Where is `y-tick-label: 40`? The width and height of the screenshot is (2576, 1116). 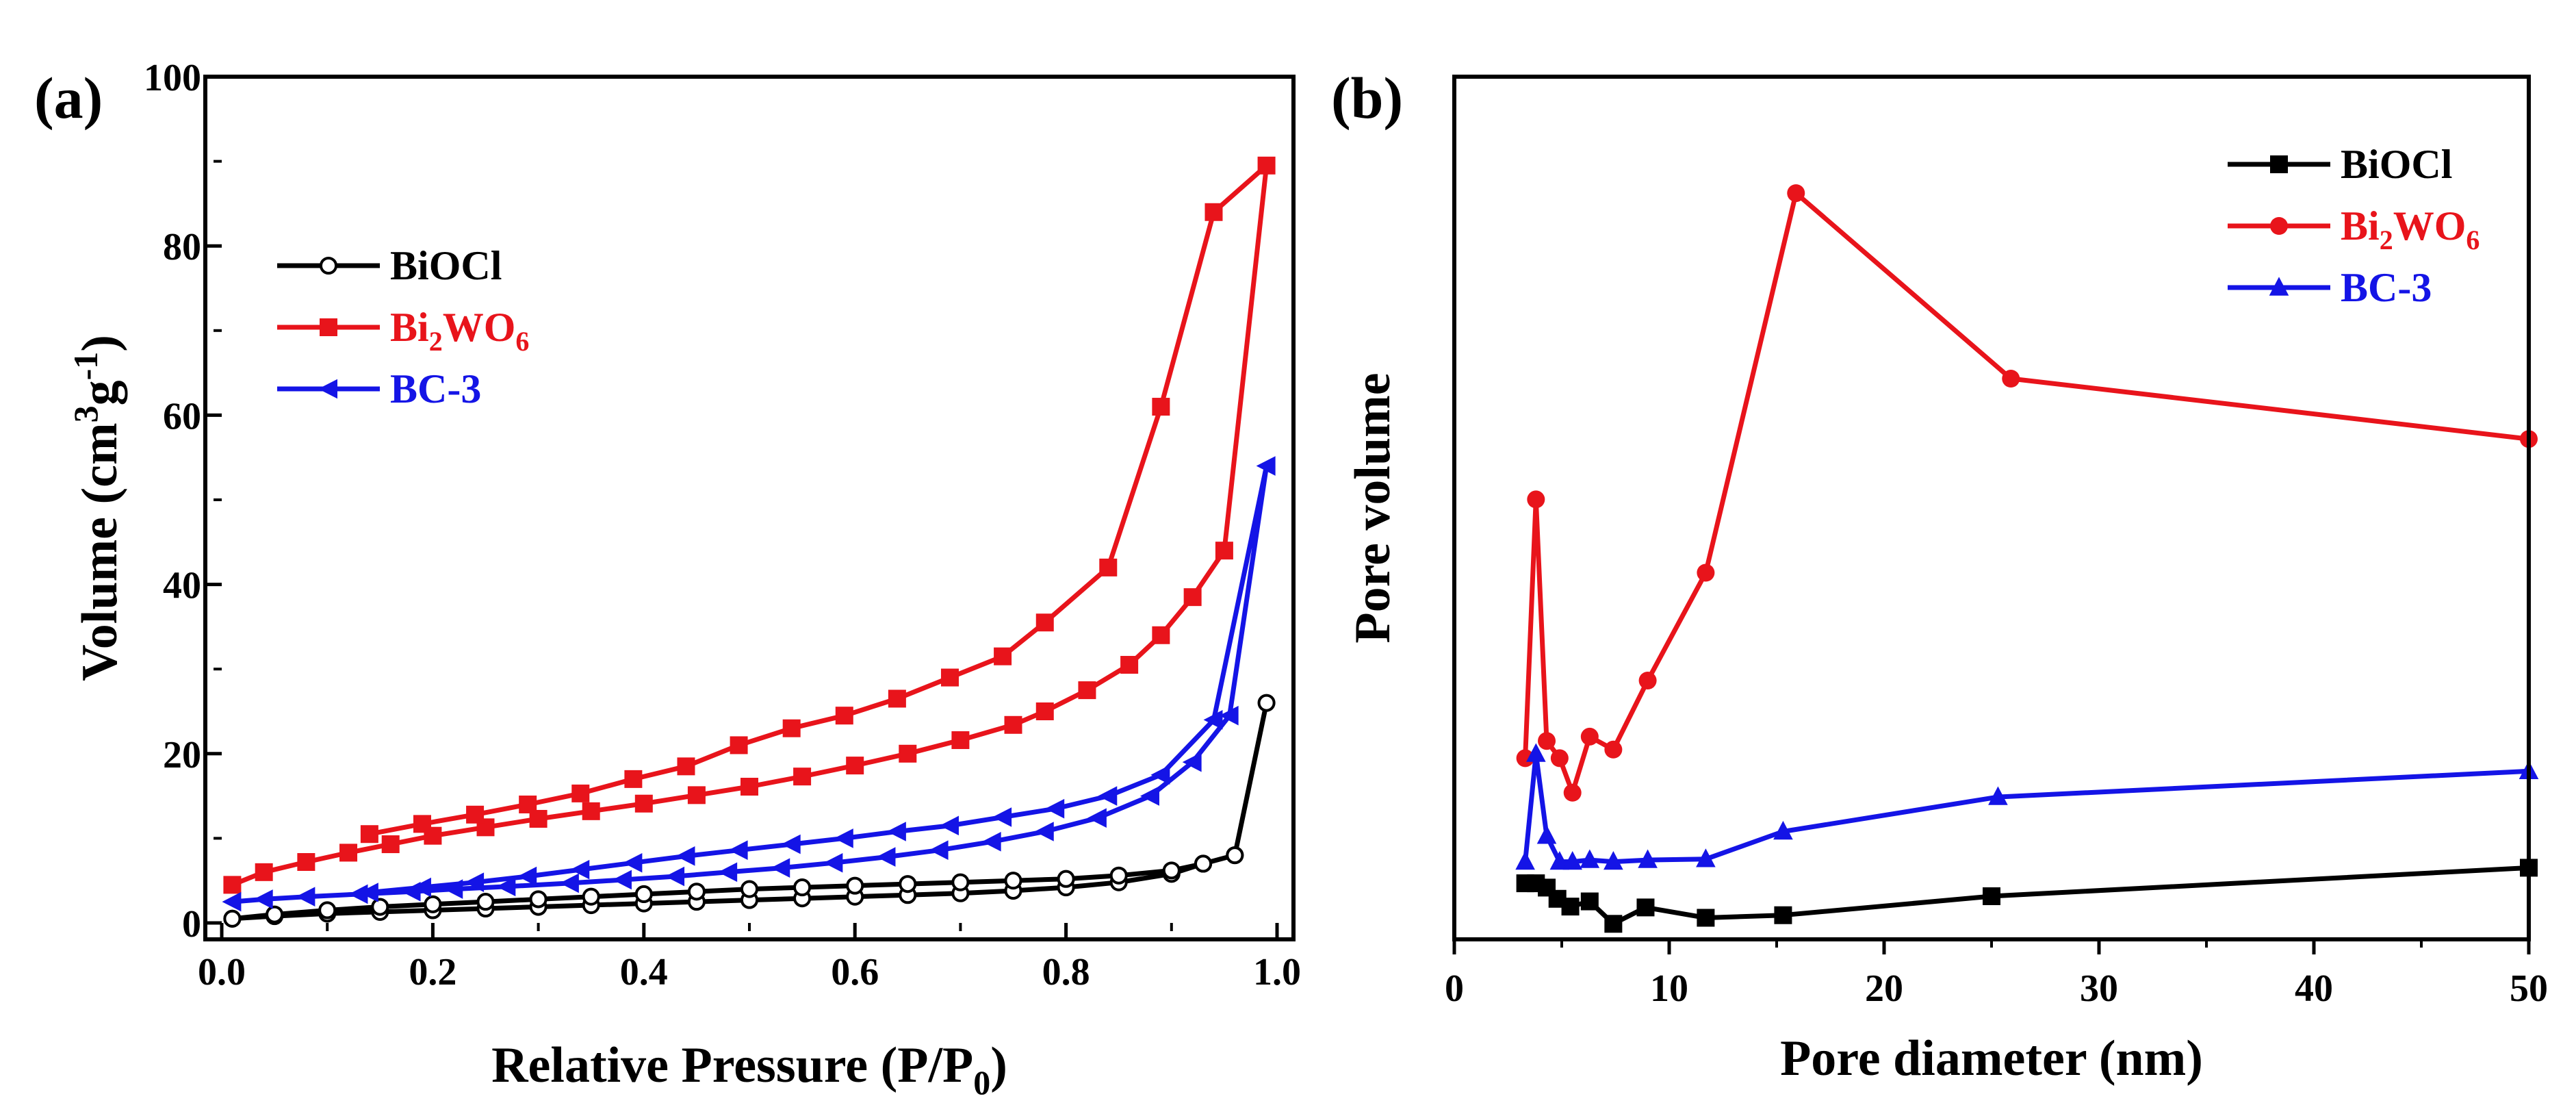 y-tick-label: 40 is located at coordinates (182, 586).